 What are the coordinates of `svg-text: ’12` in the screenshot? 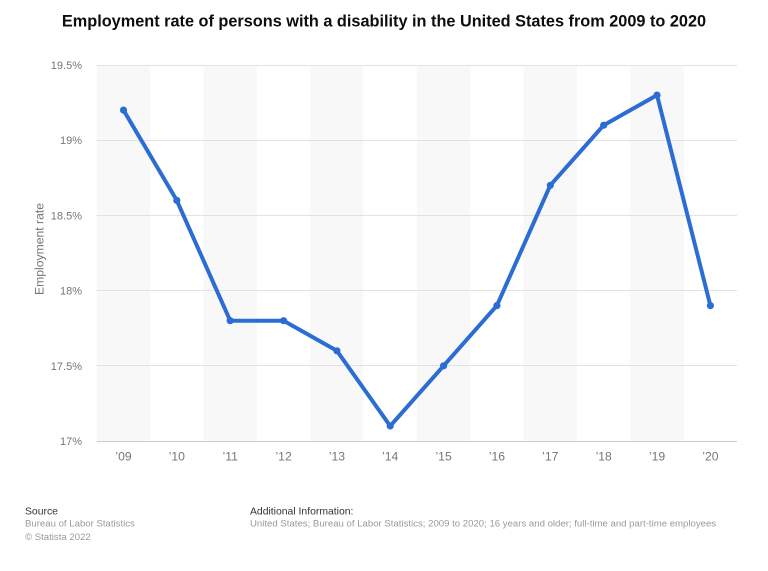 It's located at (283, 457).